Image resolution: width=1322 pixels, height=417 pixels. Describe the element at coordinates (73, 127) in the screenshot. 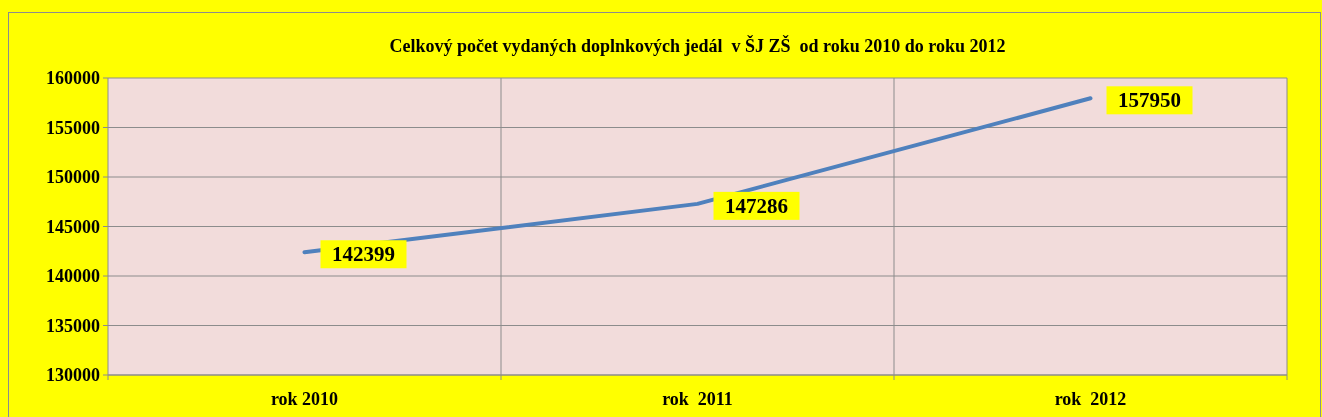

I see `y-tick-label: 155000` at that location.